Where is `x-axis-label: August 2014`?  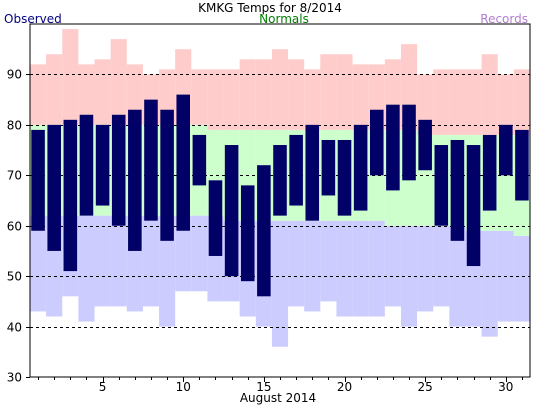 x-axis-label: August 2014 is located at coordinates (278, 398).